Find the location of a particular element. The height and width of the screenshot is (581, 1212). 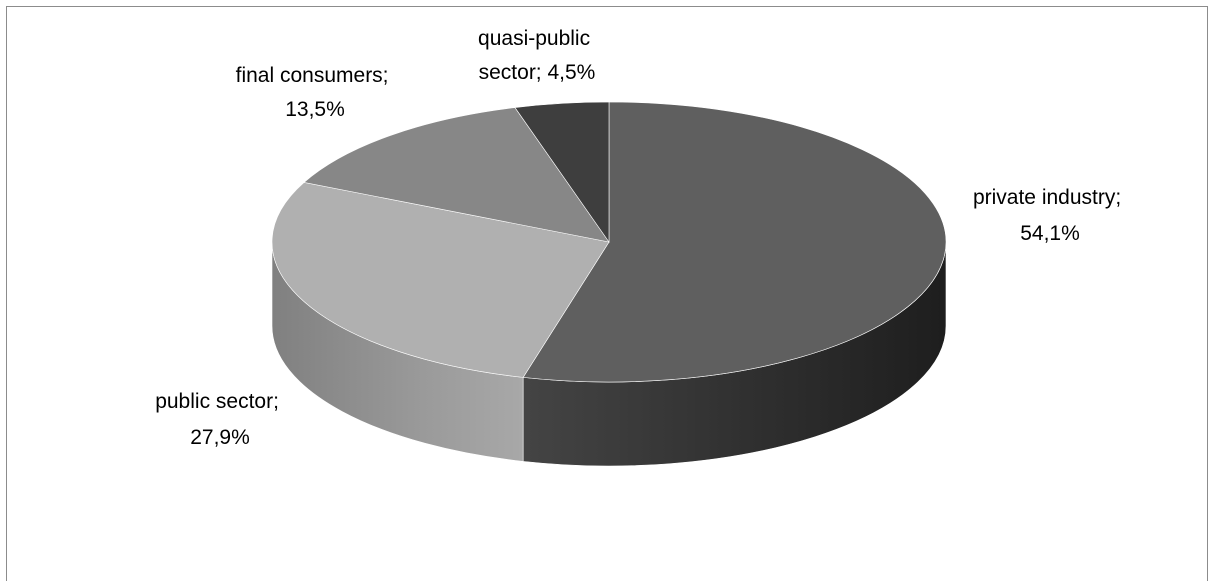

slice-label-public-sector: public sector; 27,9% is located at coordinates (220, 419).